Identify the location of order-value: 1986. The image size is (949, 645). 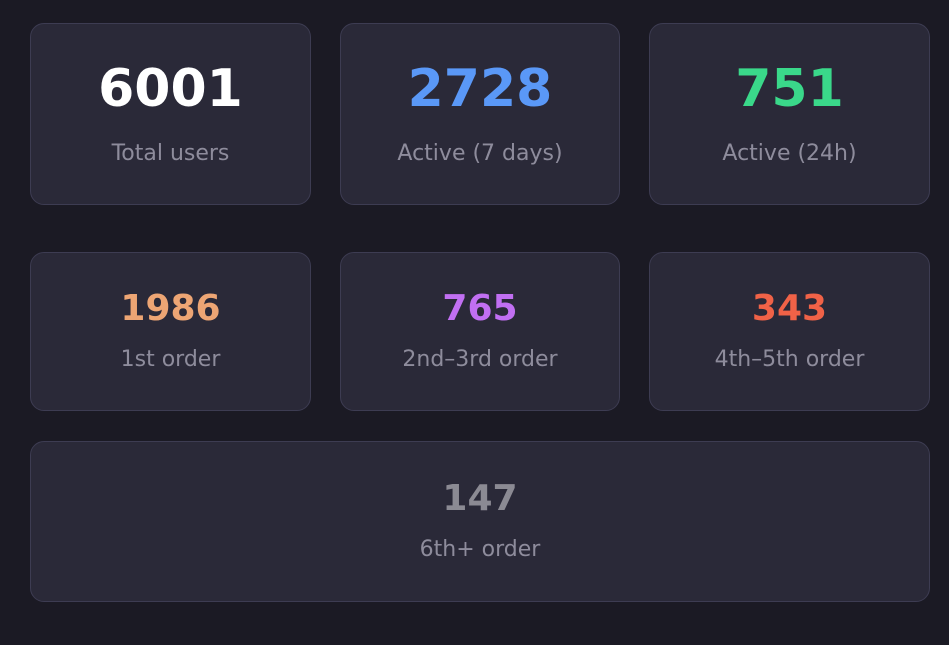
(170, 308).